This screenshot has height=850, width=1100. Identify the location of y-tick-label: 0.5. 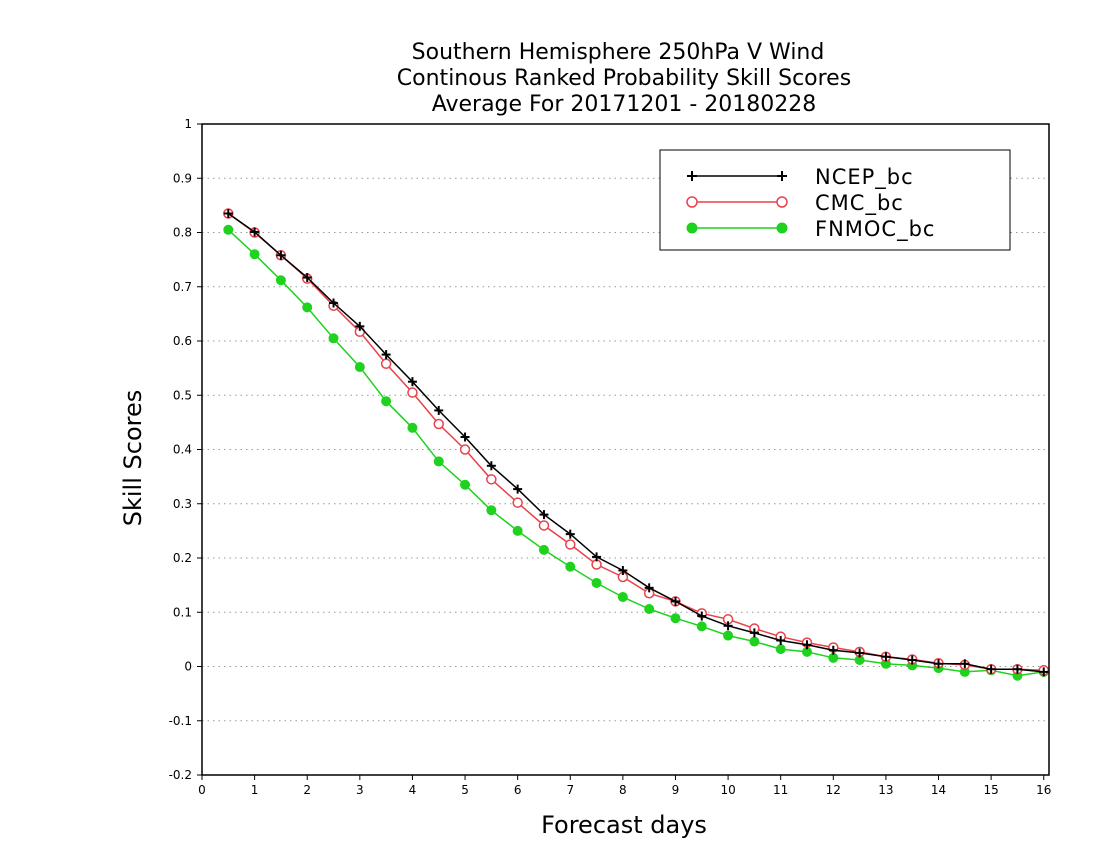
(182, 395).